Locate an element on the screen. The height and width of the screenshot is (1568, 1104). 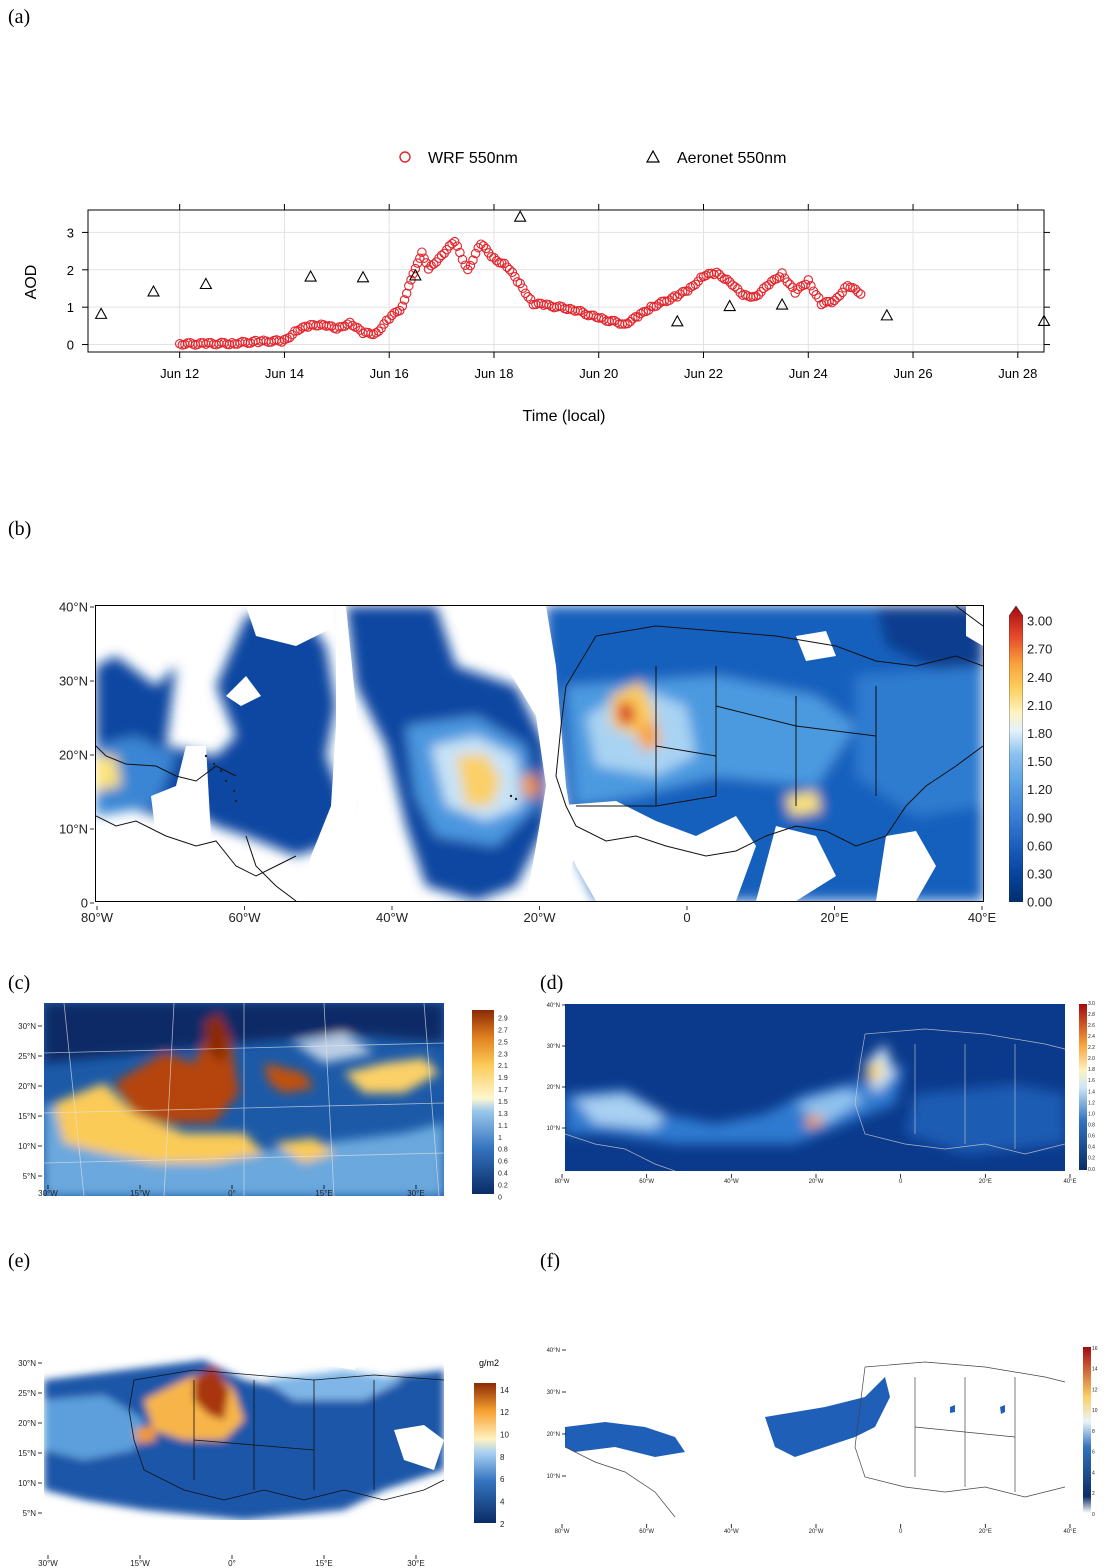
colorbar-tick-label: 2.0 is located at coordinates (1091, 1059).